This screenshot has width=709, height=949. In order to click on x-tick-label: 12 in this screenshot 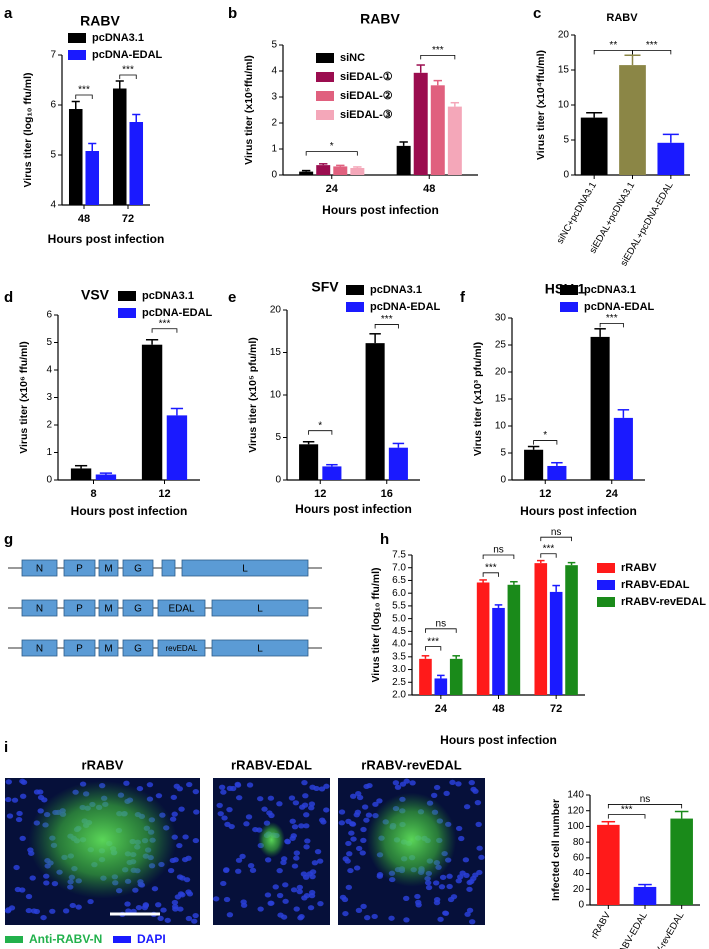, I will do `click(164, 494)`.